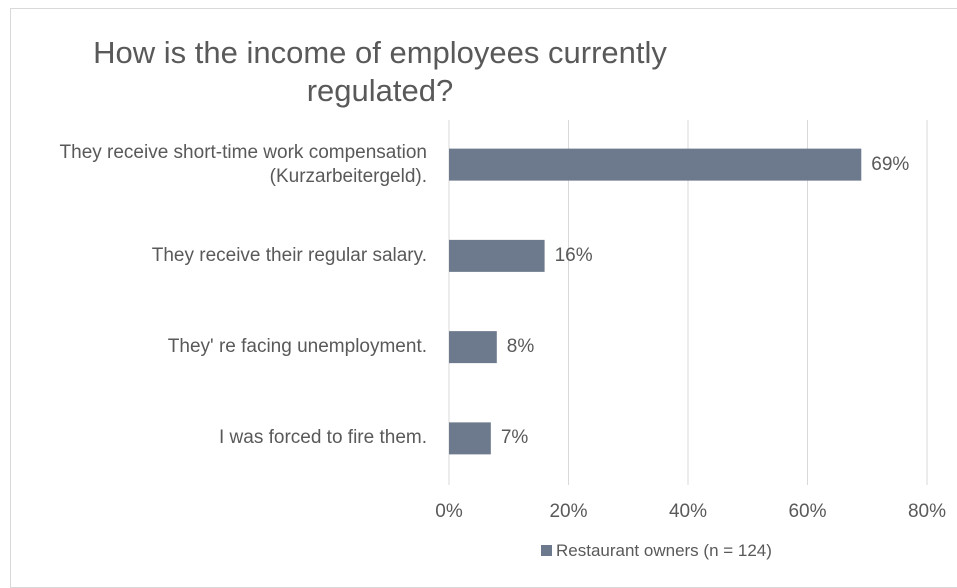  Describe the element at coordinates (297, 347) in the screenshot. I see `category-label: They' re facing unemployment.` at that location.